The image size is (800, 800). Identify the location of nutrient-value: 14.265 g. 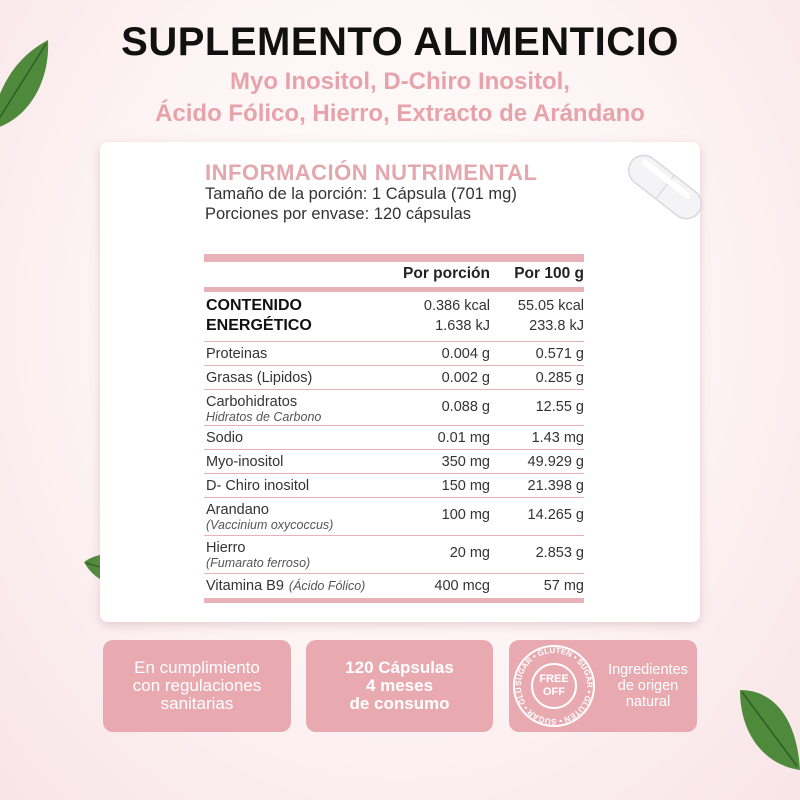
(555, 515).